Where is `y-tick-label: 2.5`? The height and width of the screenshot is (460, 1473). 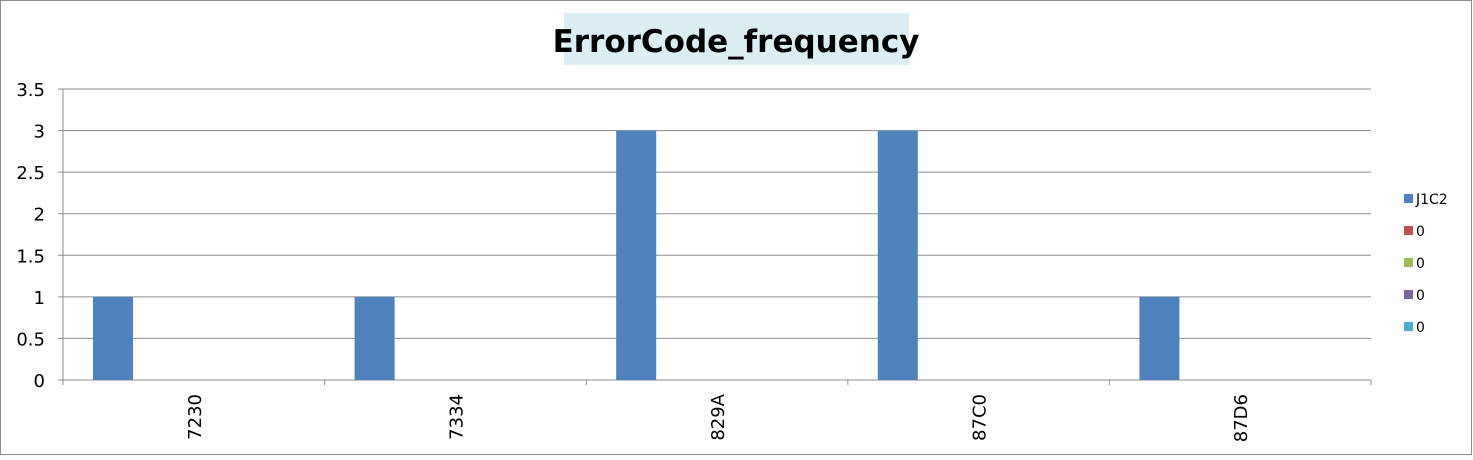
y-tick-label: 2.5 is located at coordinates (30, 173).